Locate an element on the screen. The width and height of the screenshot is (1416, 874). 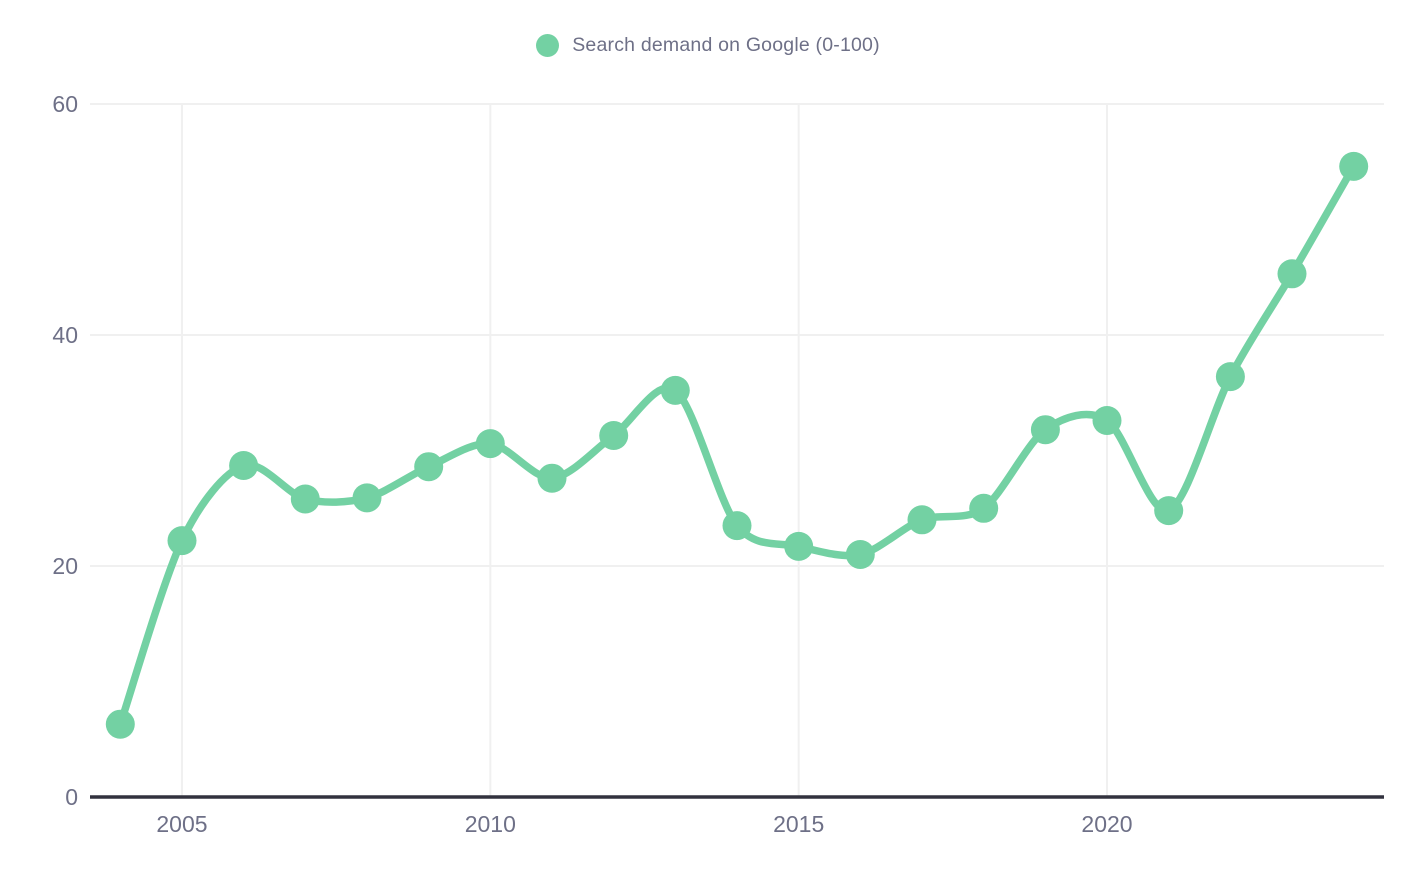
data-point-2006 is located at coordinates (244, 465).